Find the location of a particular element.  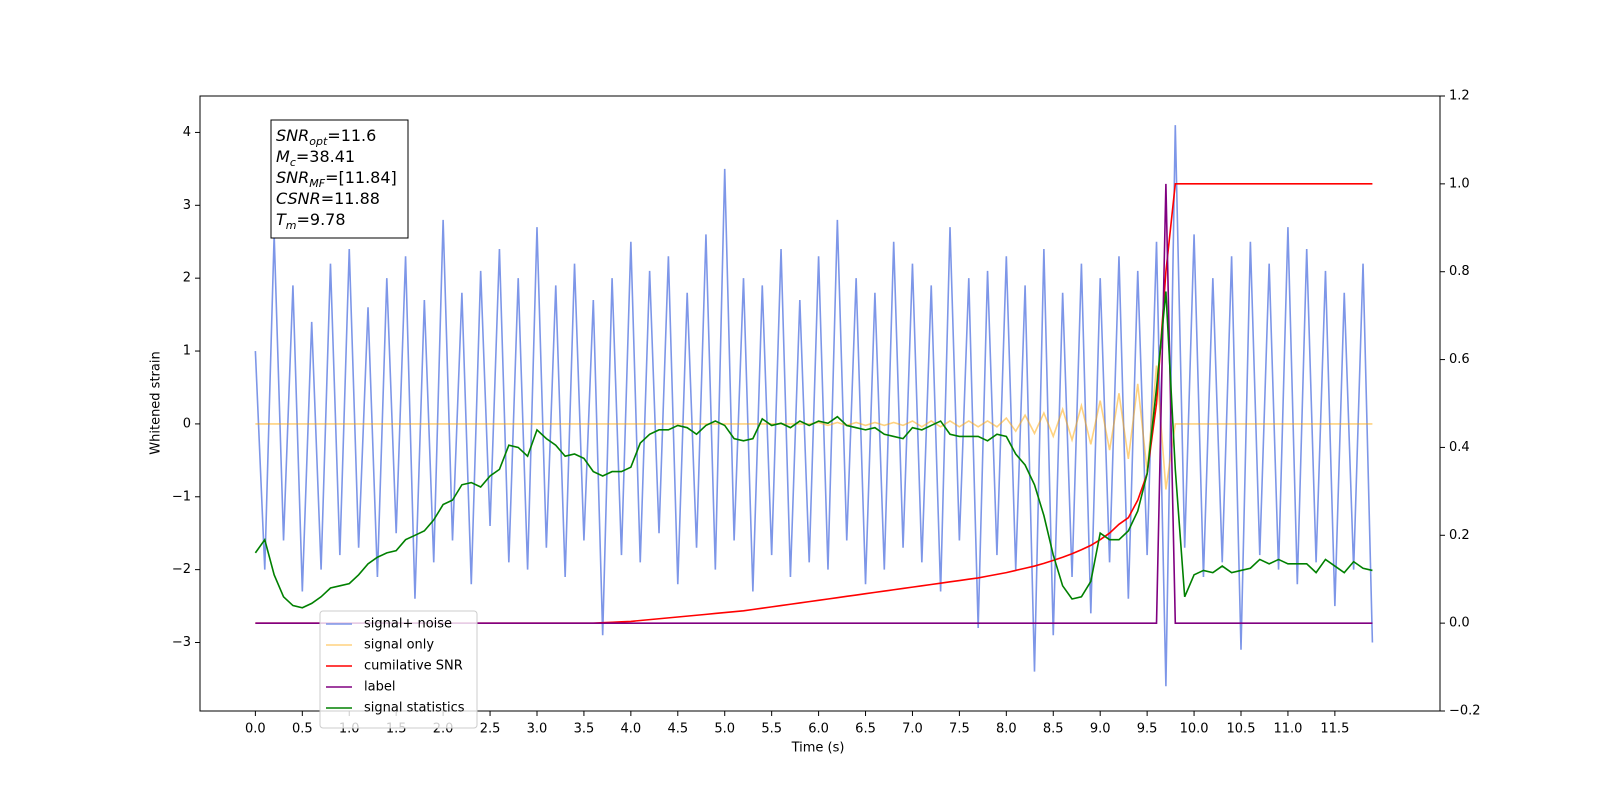

annotation-box is located at coordinates (339, 179).